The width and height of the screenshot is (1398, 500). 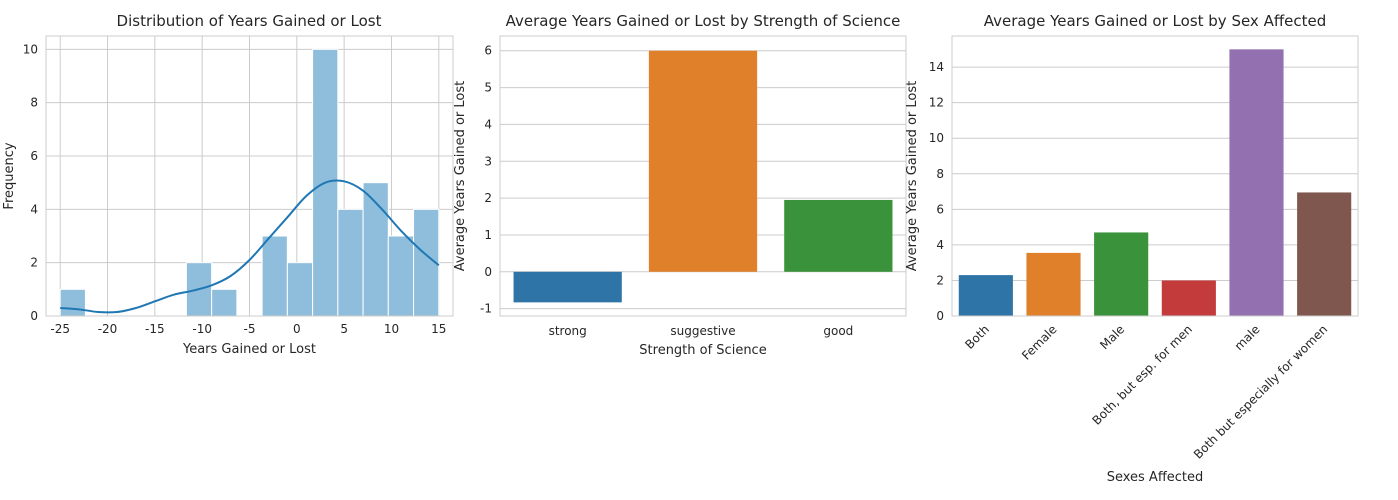 What do you see at coordinates (568, 331) in the screenshot?
I see `x-tick-label: strong` at bounding box center [568, 331].